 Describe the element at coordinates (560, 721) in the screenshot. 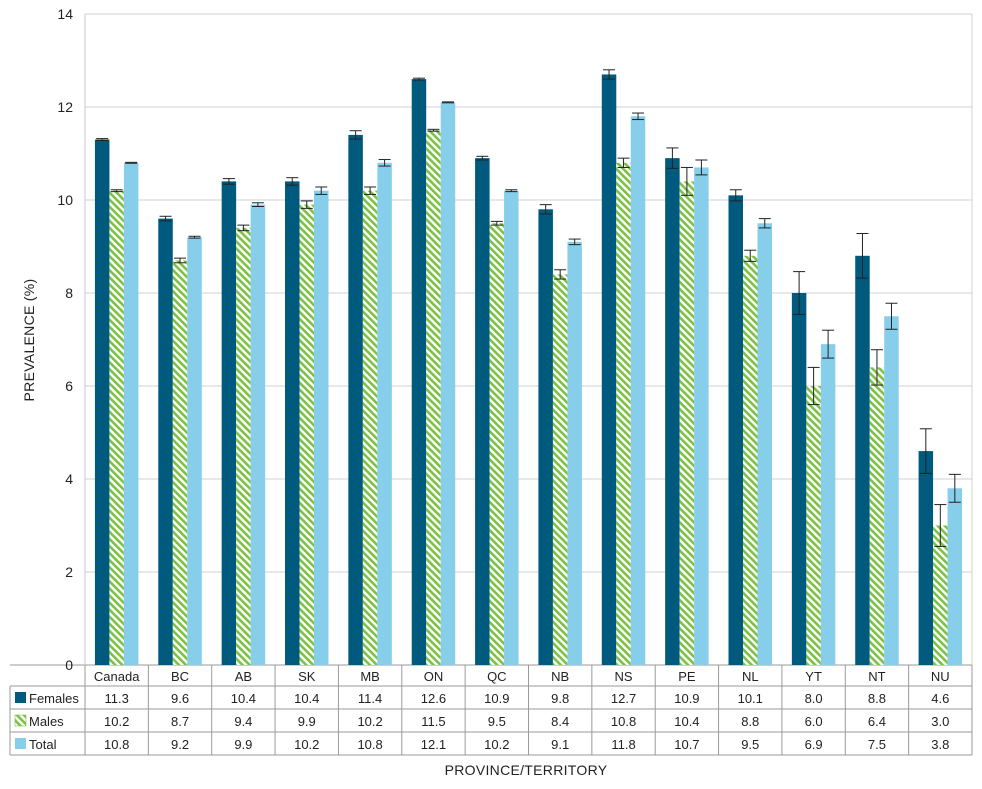

I see `data-value: 8.4` at that location.